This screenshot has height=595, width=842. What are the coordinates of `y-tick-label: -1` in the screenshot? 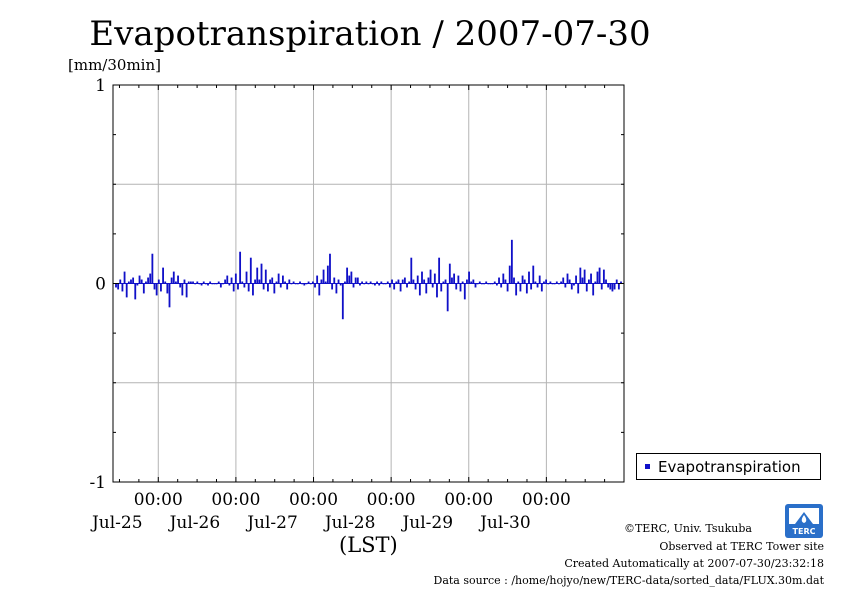 It's located at (97, 483).